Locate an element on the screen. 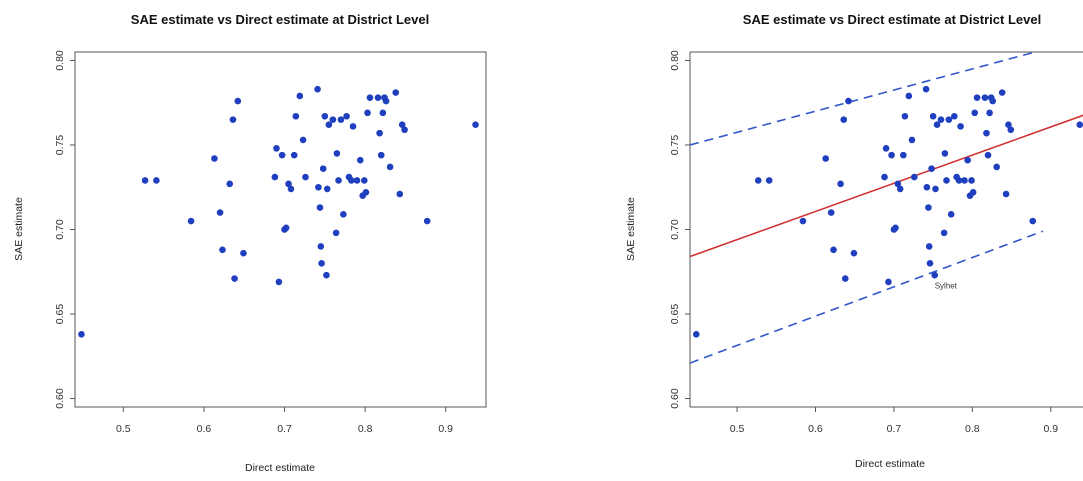 The height and width of the screenshot is (481, 1083). y-tick-label: 0.80 is located at coordinates (675, 60).